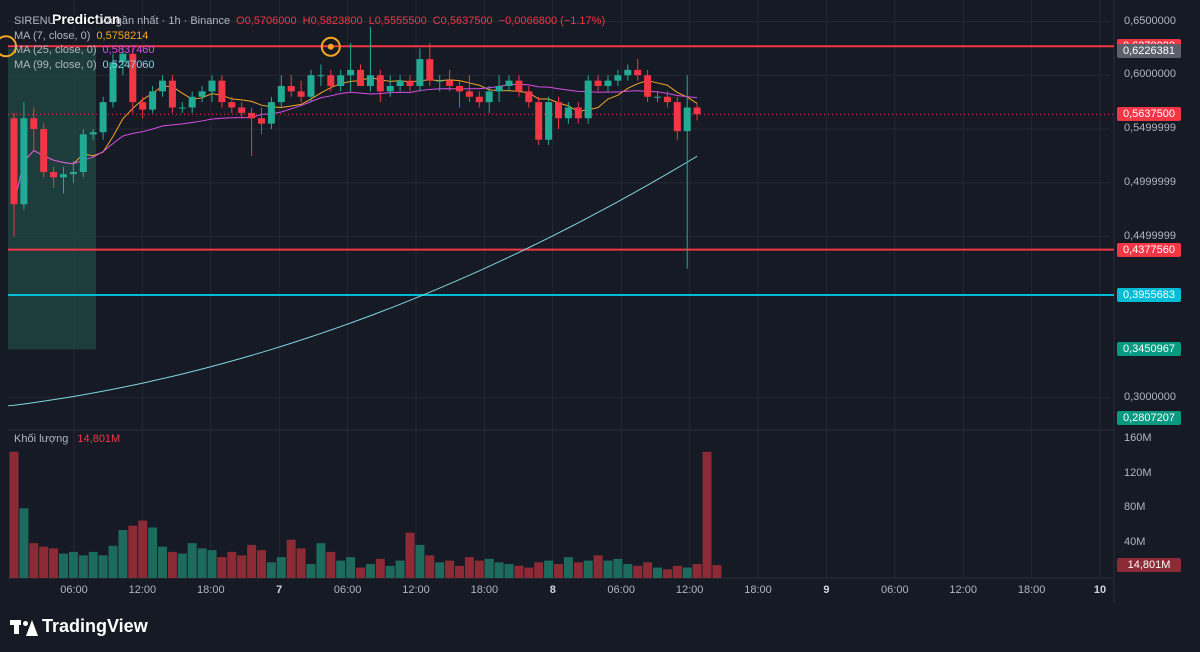 The width and height of the screenshot is (1200, 652). What do you see at coordinates (35, 21) in the screenshot?
I see `symbol-name: SIRENU` at bounding box center [35, 21].